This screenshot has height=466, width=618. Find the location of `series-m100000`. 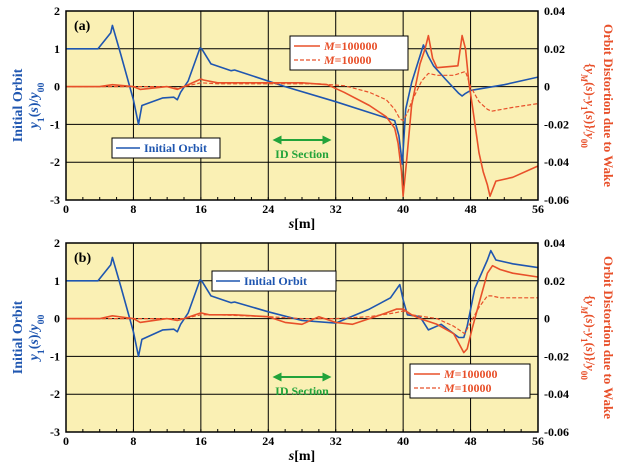

series-m100000 is located at coordinates (302, 309).